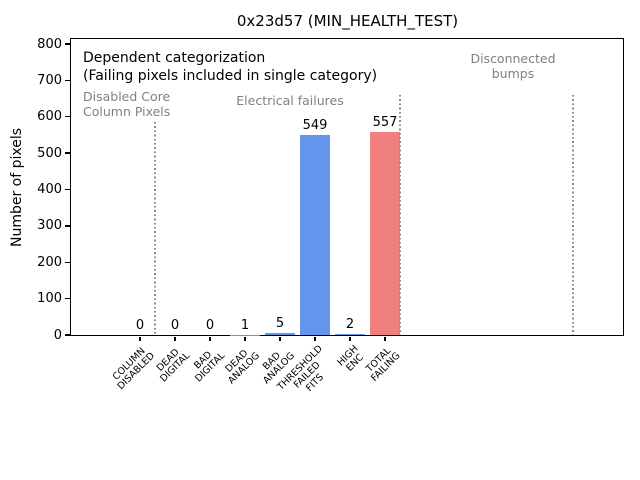 The height and width of the screenshot is (480, 640). I want to click on bar-value-label: 557, so click(385, 123).